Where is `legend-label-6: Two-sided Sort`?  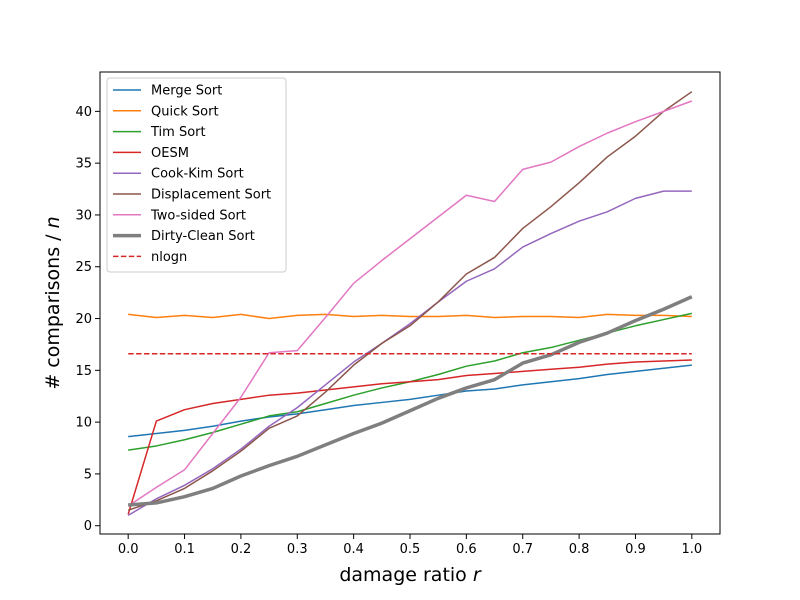
legend-label-6: Two-sided Sort is located at coordinates (198, 215).